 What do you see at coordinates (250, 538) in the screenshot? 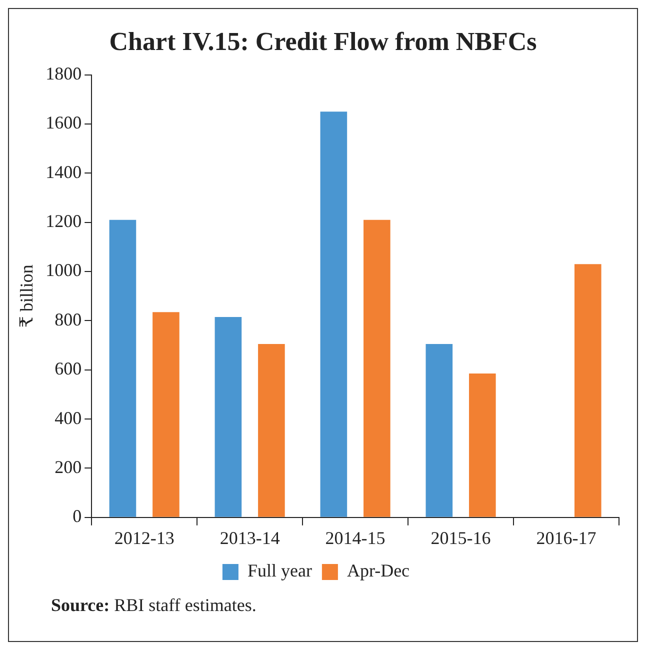
I see `x-tick-label: 2013-14` at bounding box center [250, 538].